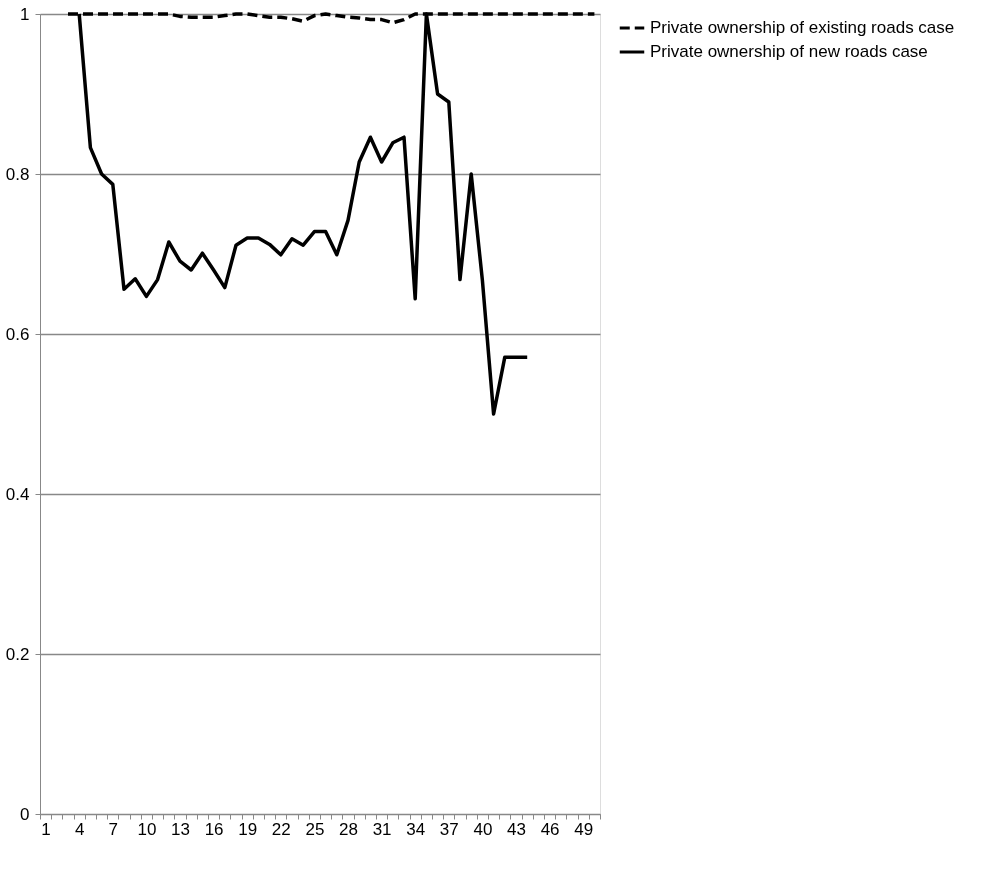 The width and height of the screenshot is (1006, 873). Describe the element at coordinates (516, 829) in the screenshot. I see `x-tick-label: 43` at that location.